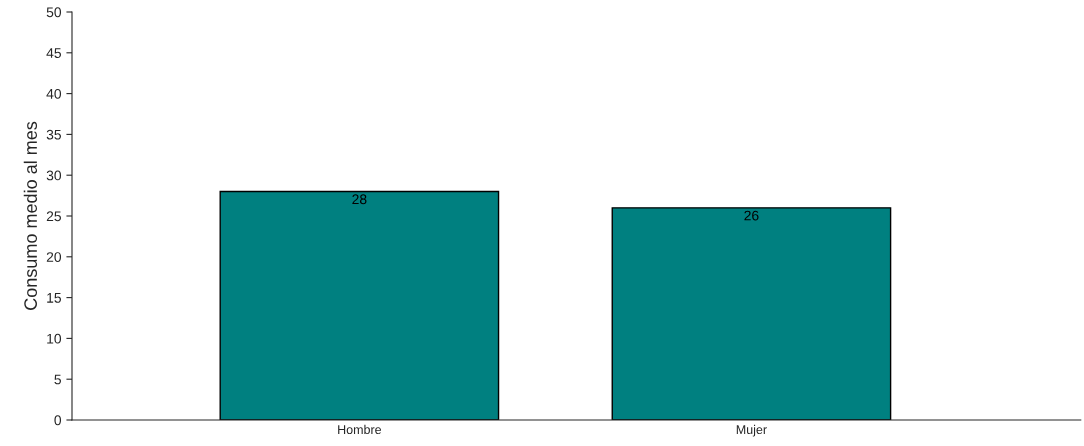  What do you see at coordinates (57, 379) in the screenshot?
I see `y-tick-label: 5` at bounding box center [57, 379].